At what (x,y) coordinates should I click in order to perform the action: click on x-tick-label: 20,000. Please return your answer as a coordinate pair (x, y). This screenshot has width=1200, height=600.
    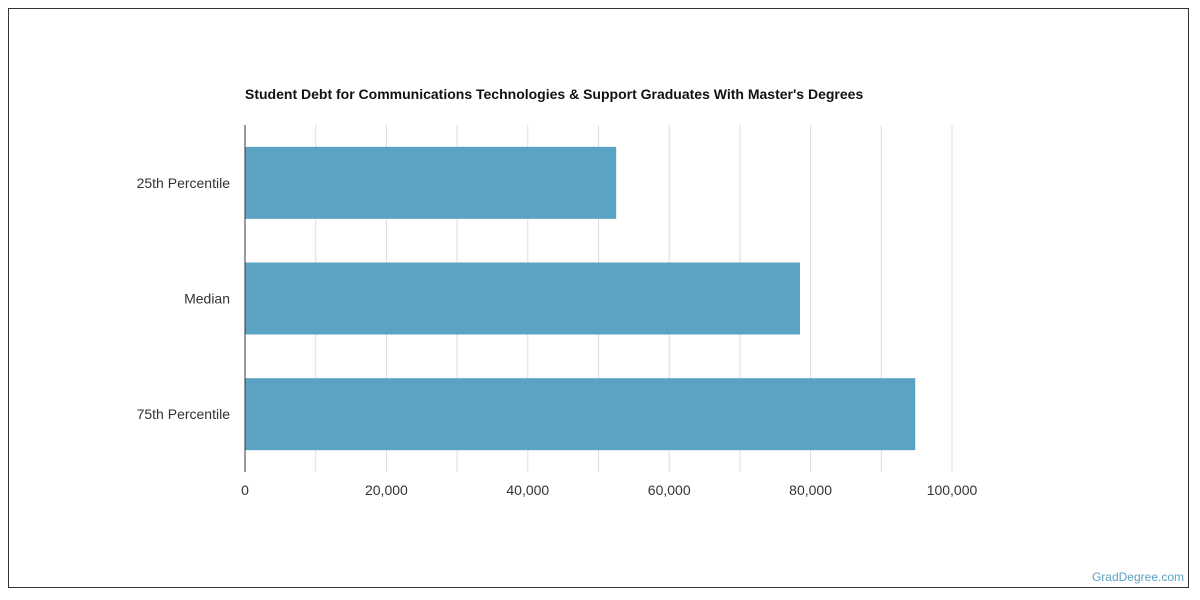
    Looking at the image, I should click on (386, 490).